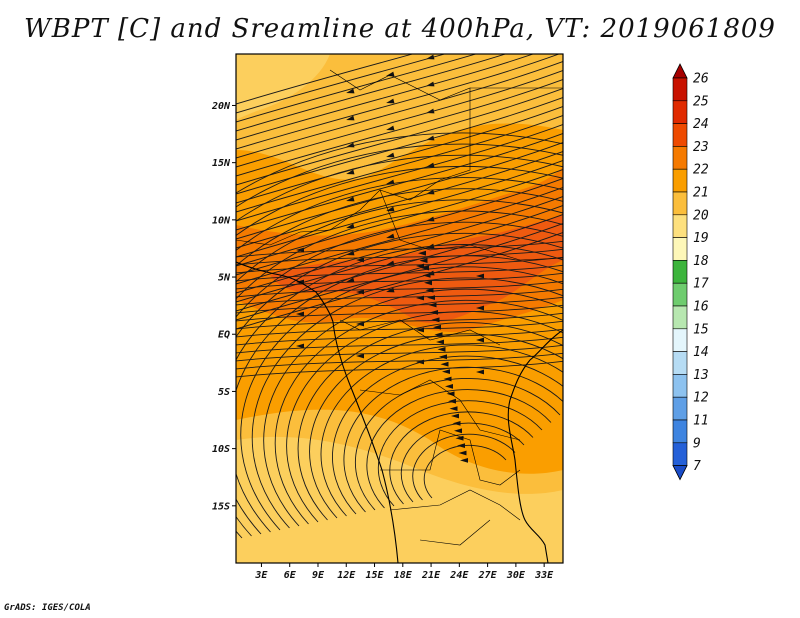 This screenshot has width=800, height=618. I want to click on colorbar-label: 25, so click(701, 101).